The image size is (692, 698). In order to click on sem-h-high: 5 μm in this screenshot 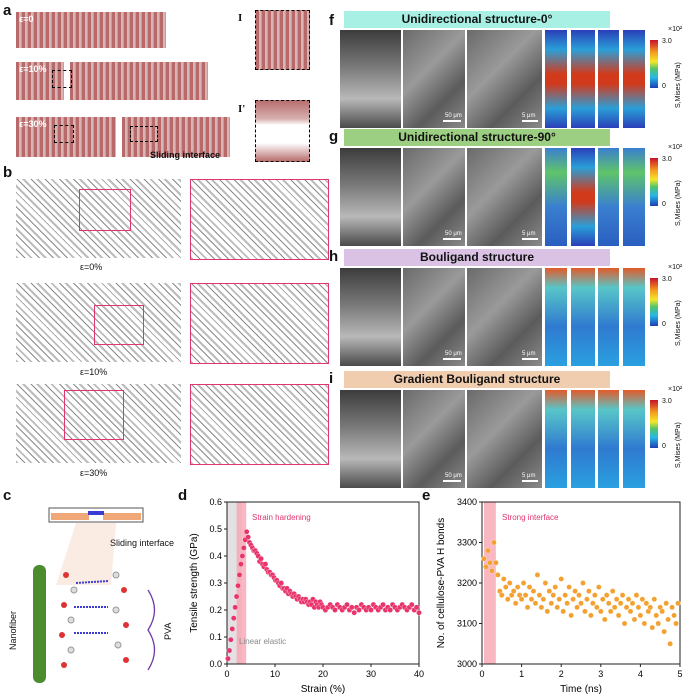, I will do `click(504, 317)`.